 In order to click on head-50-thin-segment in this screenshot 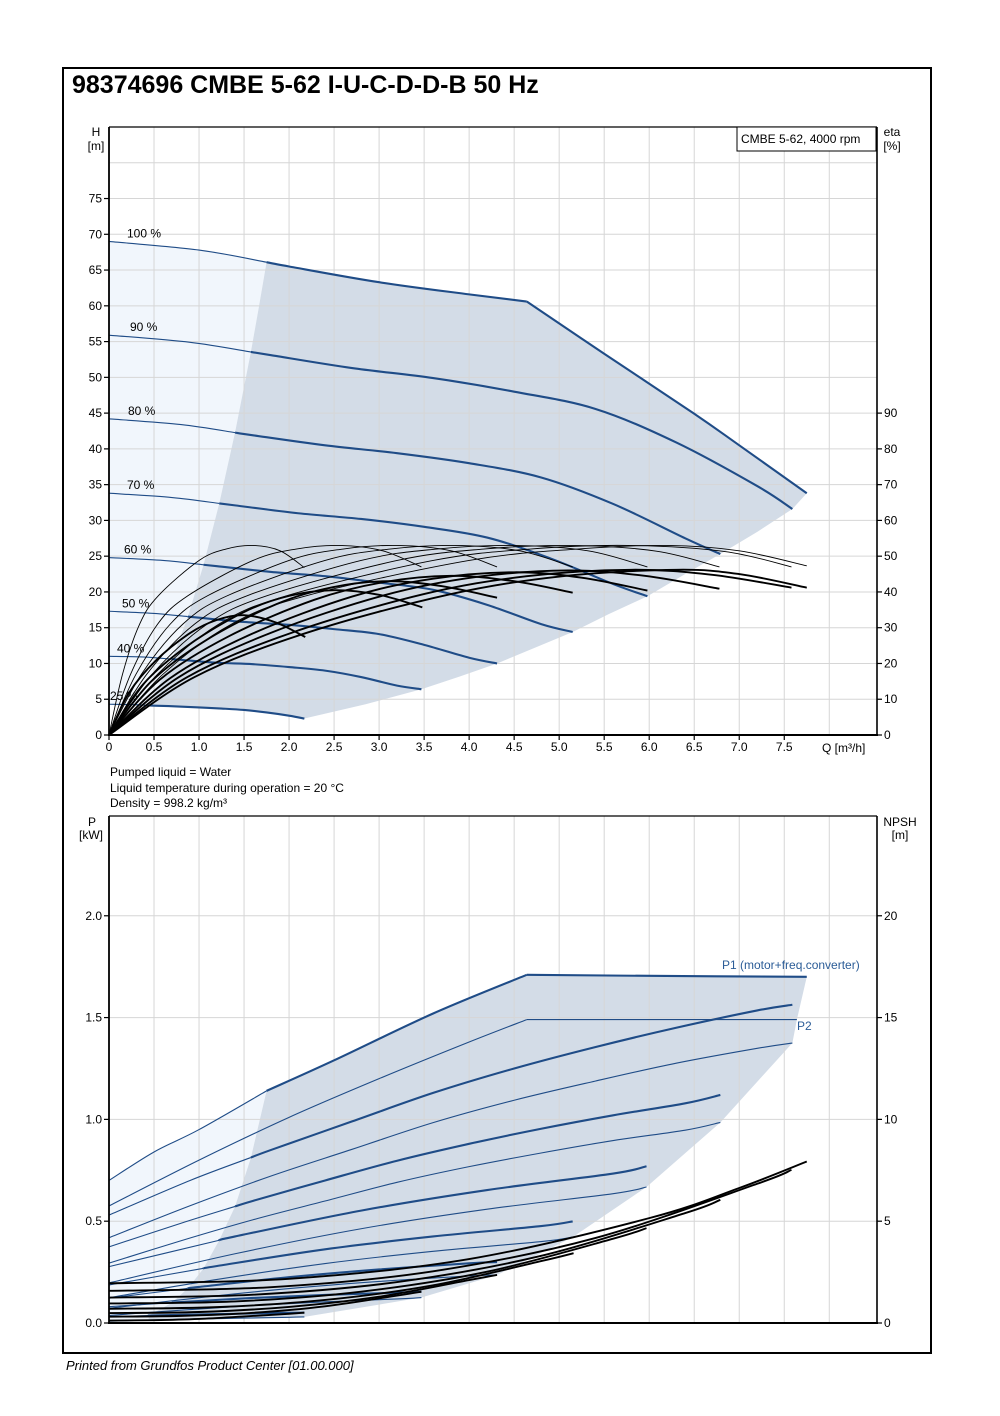, I will do `click(148, 614)`.